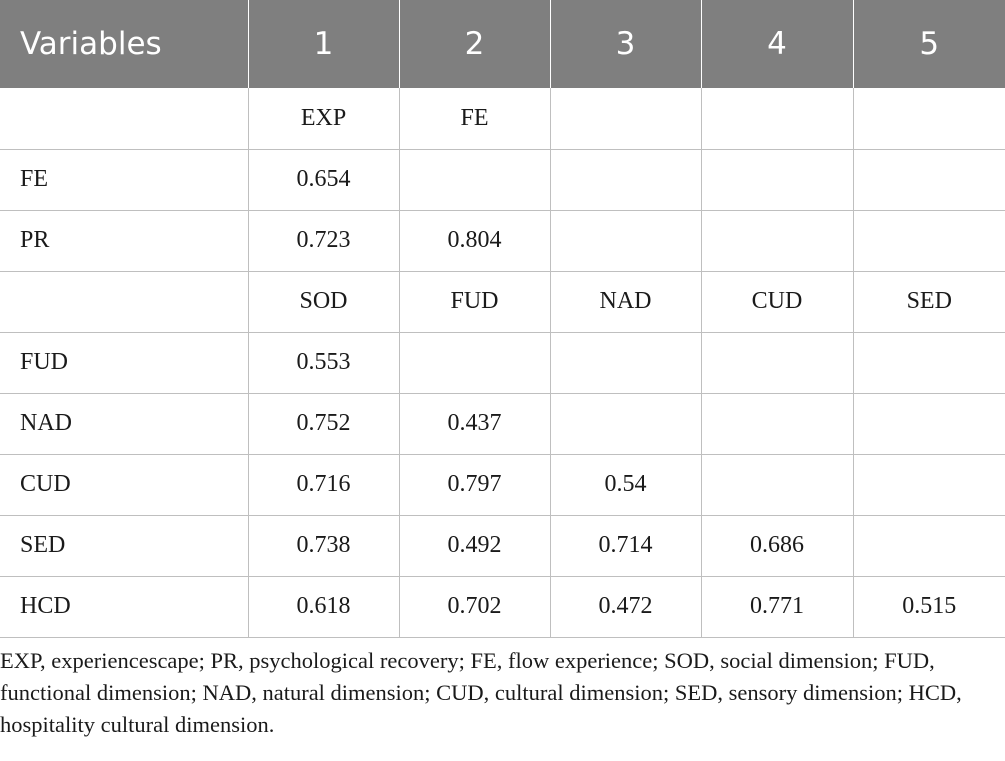  Describe the element at coordinates (474, 301) in the screenshot. I see `table-cell: FUD` at that location.